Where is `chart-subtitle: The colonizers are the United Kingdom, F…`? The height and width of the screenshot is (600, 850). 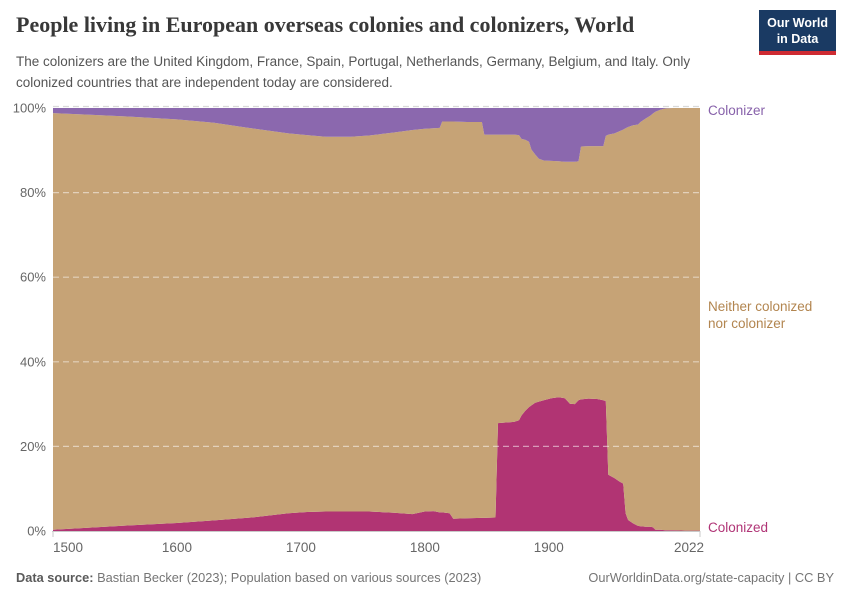
chart-subtitle: The colonizers are the United Kingdom, F… is located at coordinates (353, 72).